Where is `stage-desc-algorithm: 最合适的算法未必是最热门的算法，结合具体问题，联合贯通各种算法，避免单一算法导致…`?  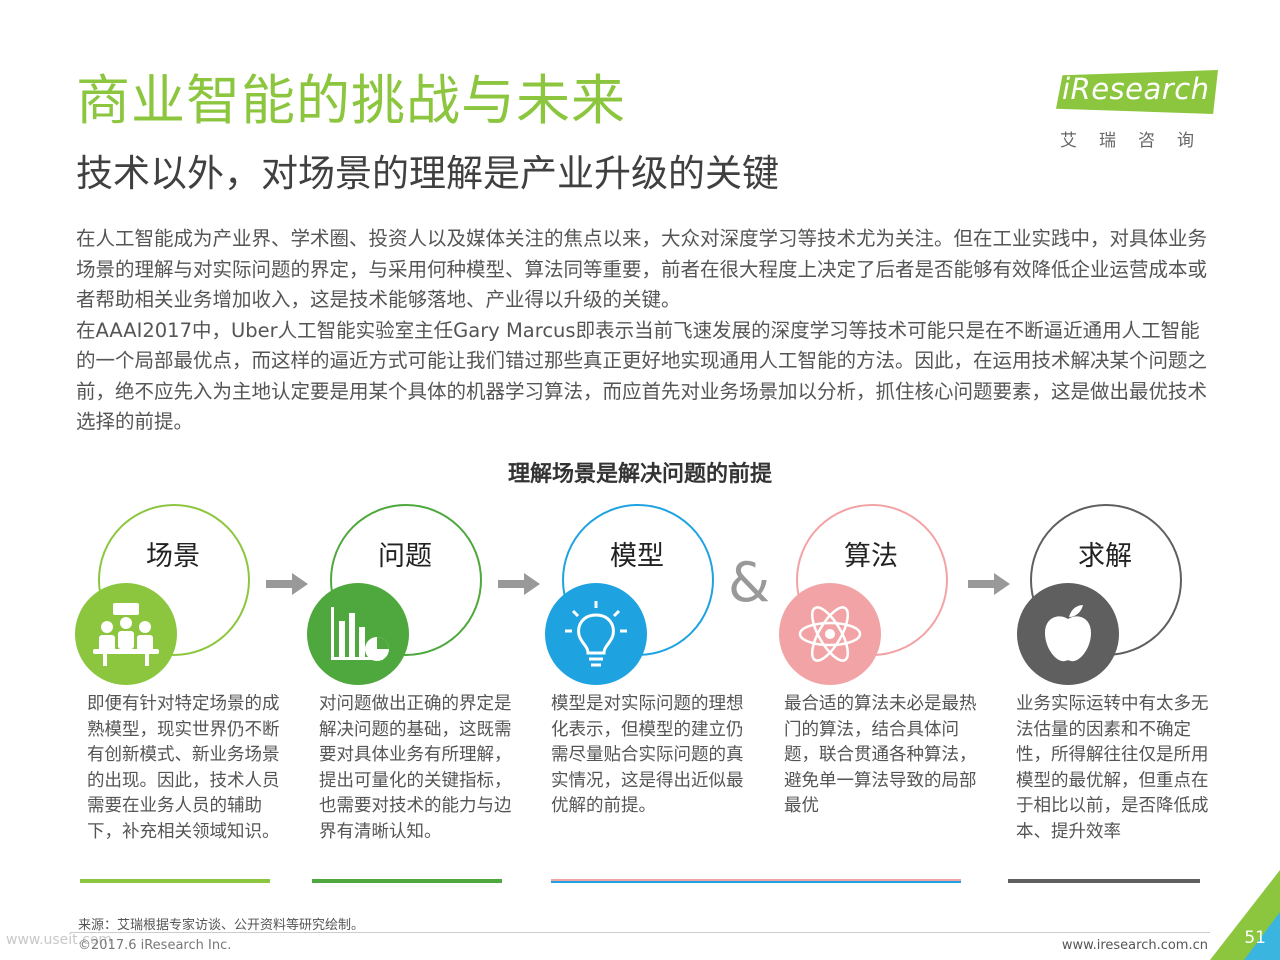
stage-desc-algorithm: 最合适的算法未必是最热门的算法，结合具体问题，联合贯通各种算法，避免单一算法导致… is located at coordinates (880, 755).